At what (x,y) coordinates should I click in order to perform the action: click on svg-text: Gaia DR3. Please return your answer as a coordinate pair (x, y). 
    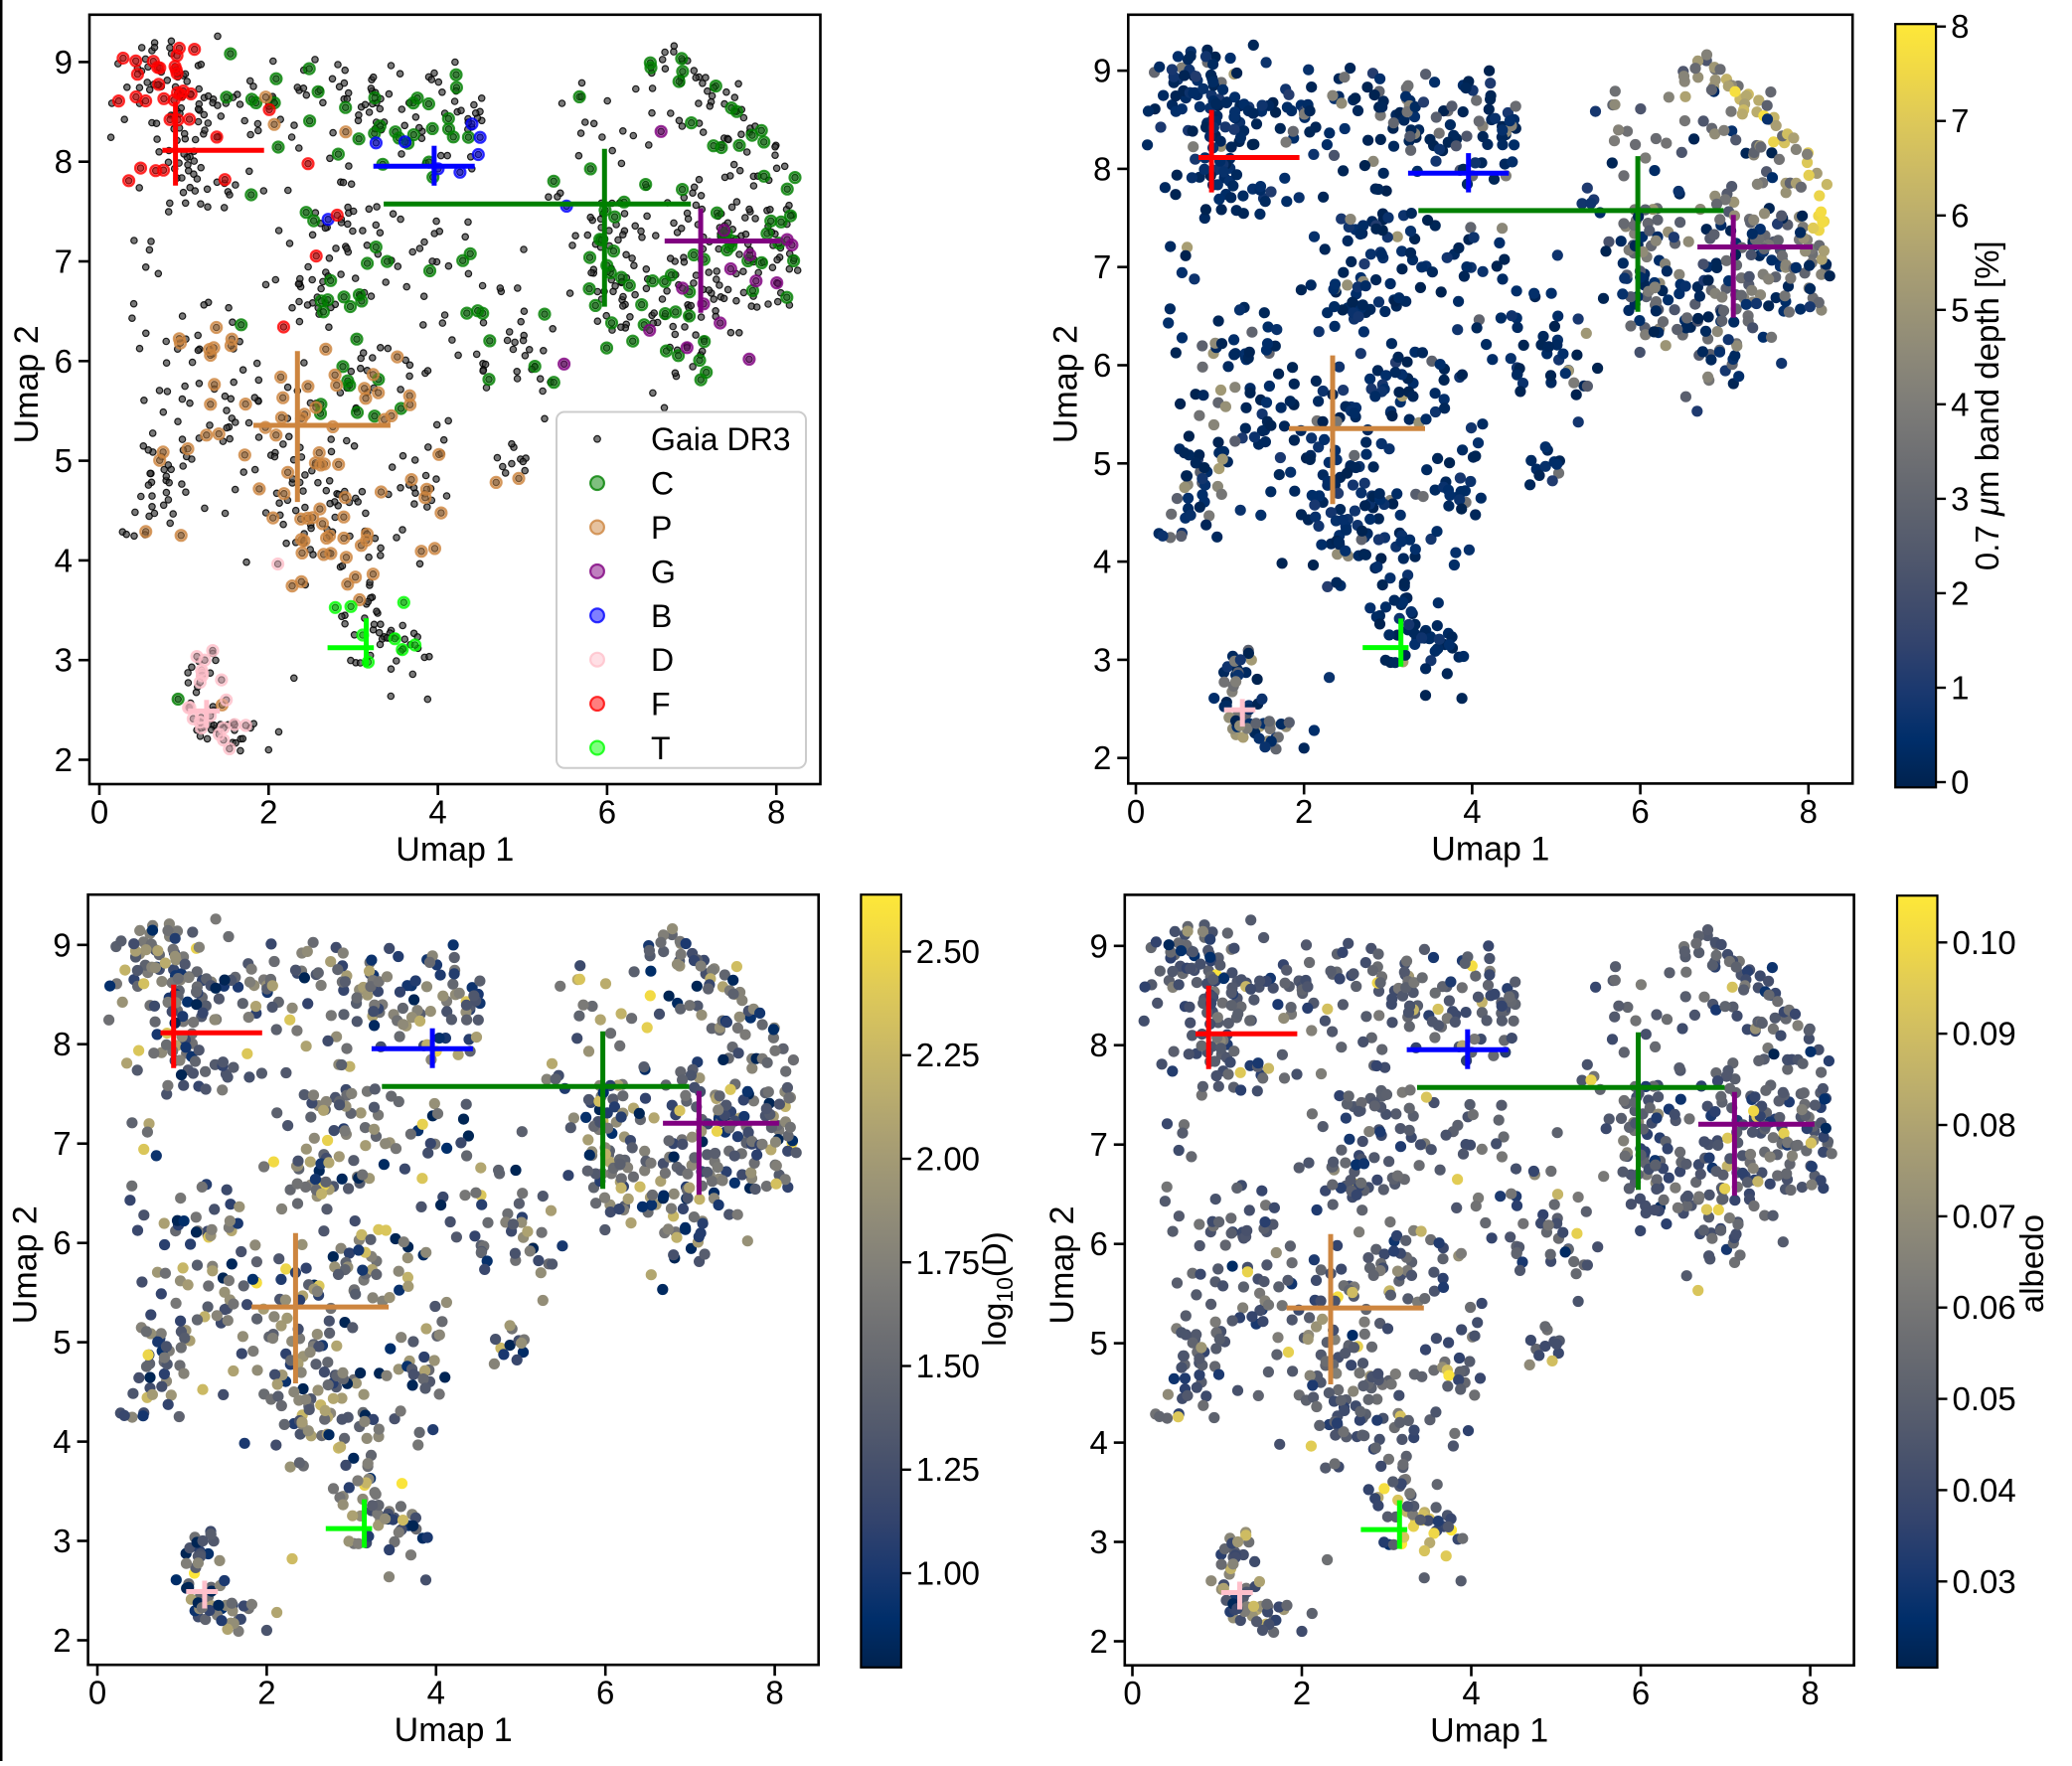
    Looking at the image, I should click on (721, 439).